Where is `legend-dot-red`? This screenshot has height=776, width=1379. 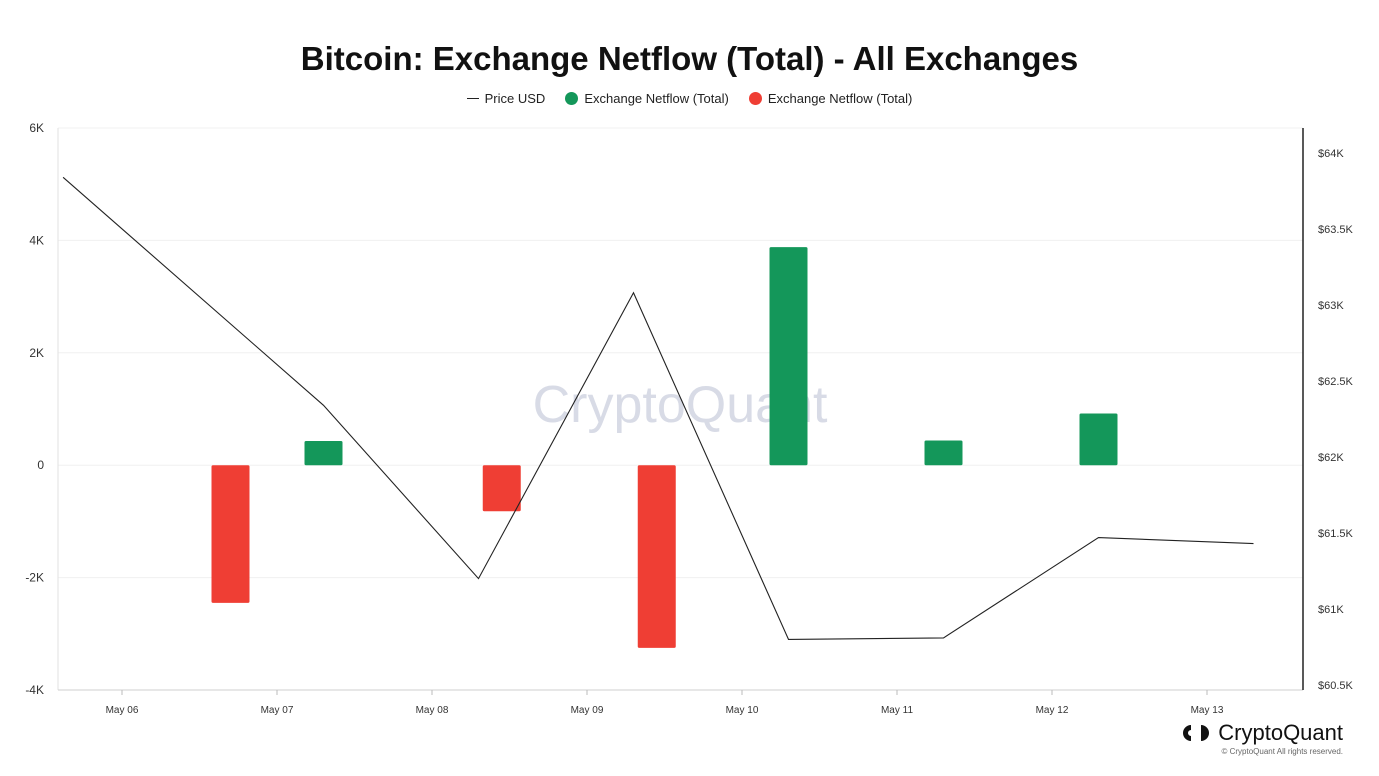
legend-dot-red is located at coordinates (755, 98).